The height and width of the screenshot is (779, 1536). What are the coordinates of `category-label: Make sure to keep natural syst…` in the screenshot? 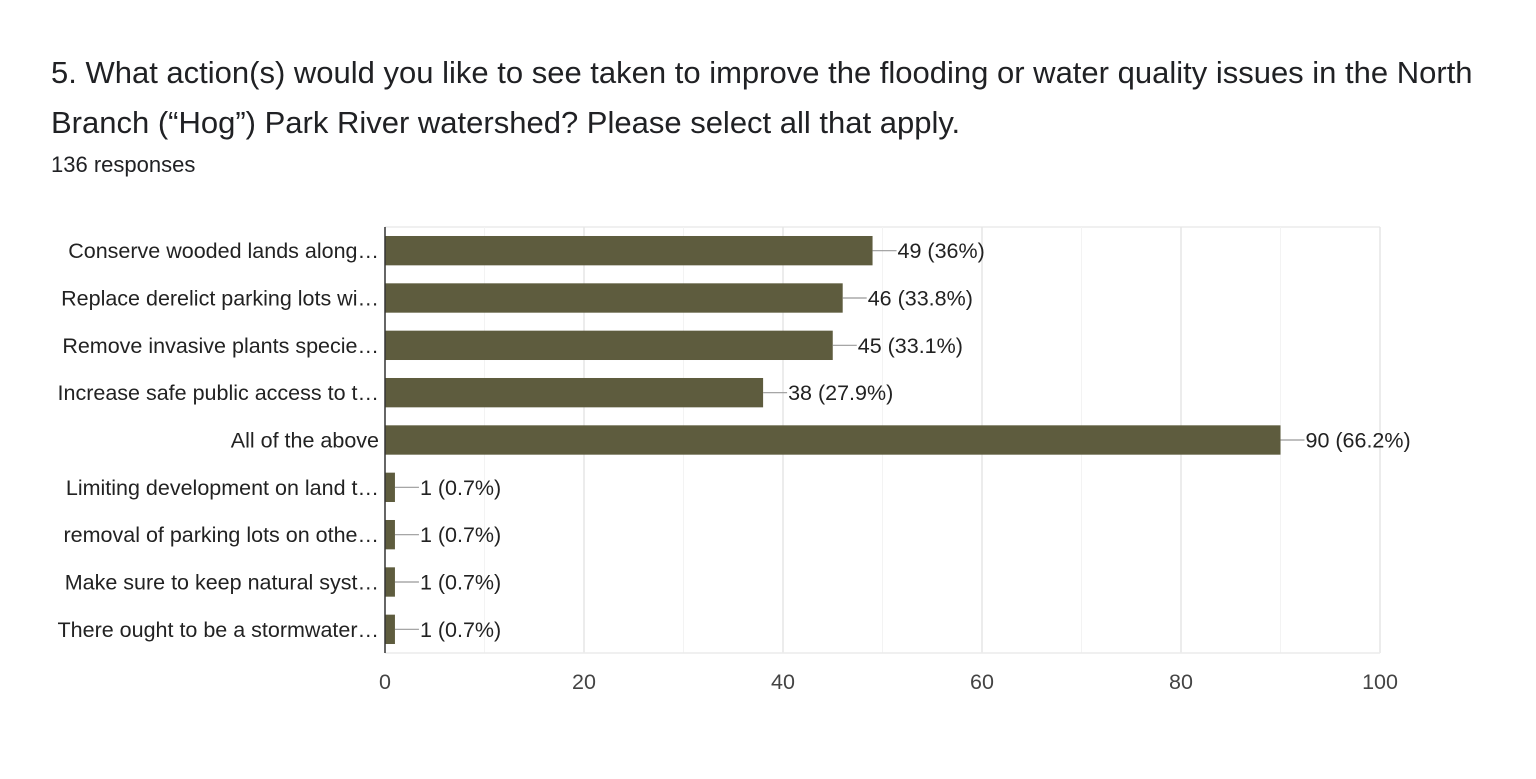 It's located at (222, 583).